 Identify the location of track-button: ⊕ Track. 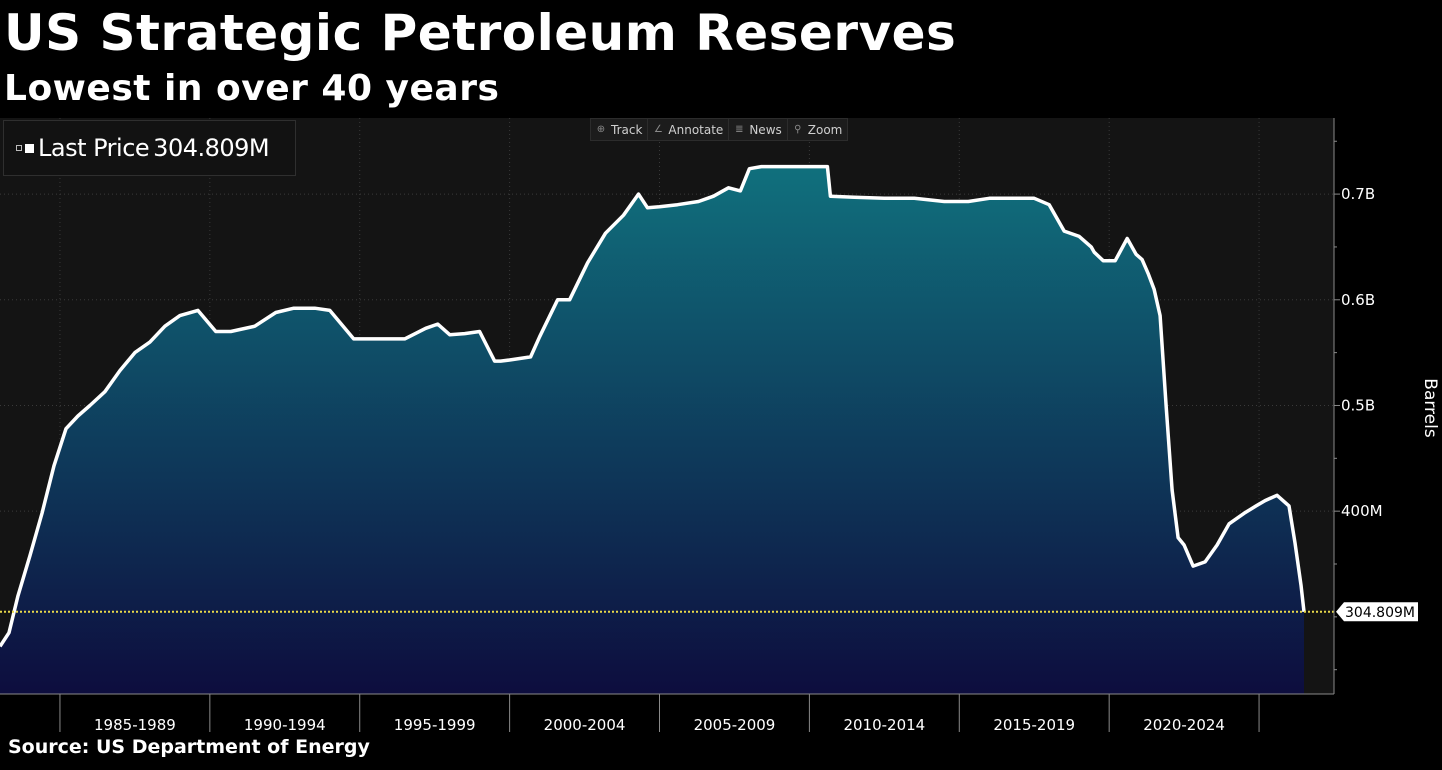
(620, 129).